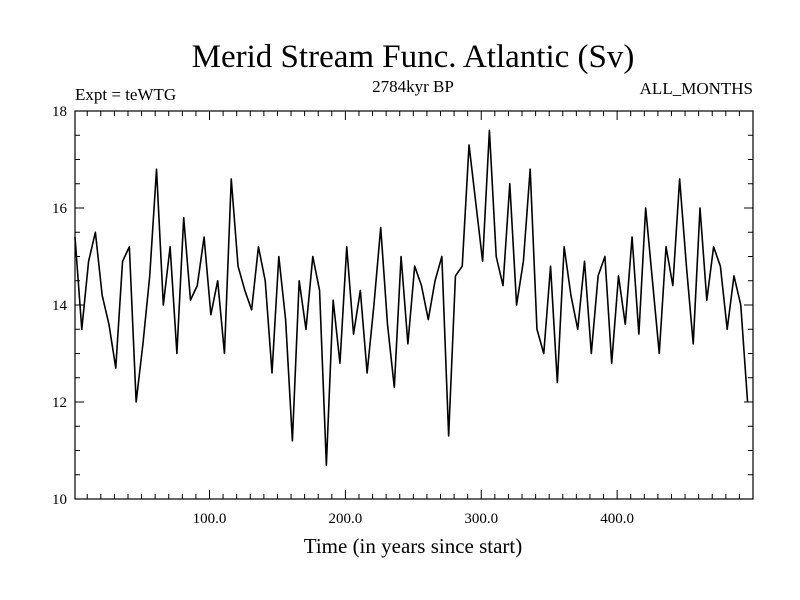  Describe the element at coordinates (125, 94) in the screenshot. I see `experiment-label: Expt = teWTG` at that location.